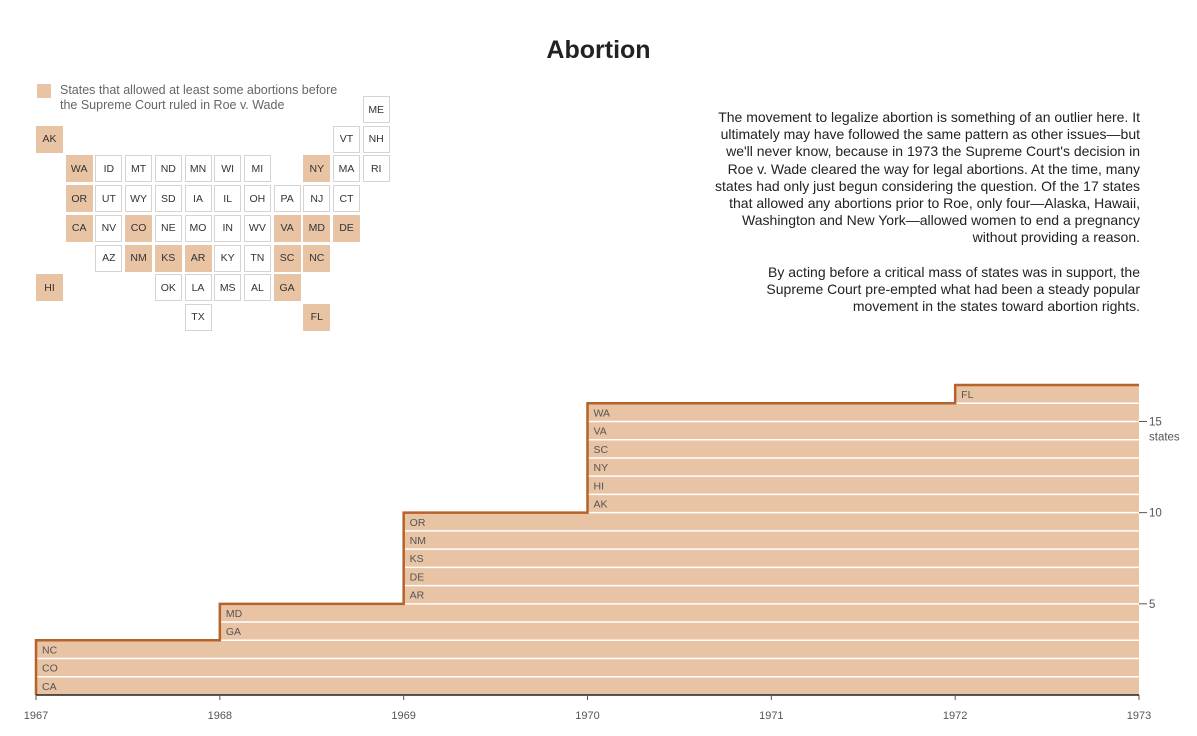  I want to click on state-tile-nj: NJ, so click(317, 199).